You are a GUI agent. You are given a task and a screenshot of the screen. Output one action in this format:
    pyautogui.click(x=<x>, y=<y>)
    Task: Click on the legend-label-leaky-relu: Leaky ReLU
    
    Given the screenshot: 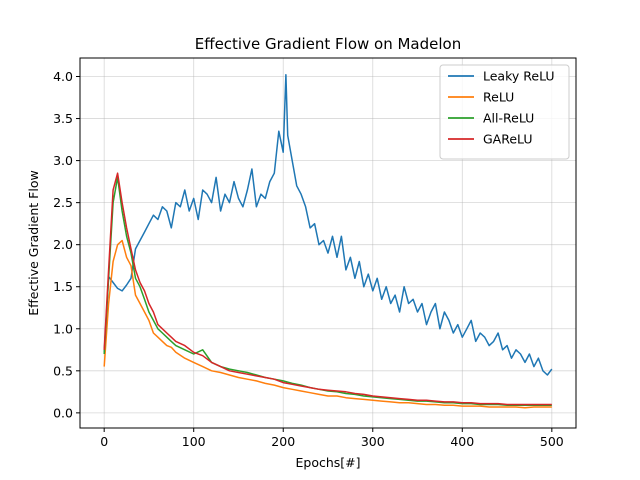 What is the action you would take?
    pyautogui.click(x=519, y=76)
    